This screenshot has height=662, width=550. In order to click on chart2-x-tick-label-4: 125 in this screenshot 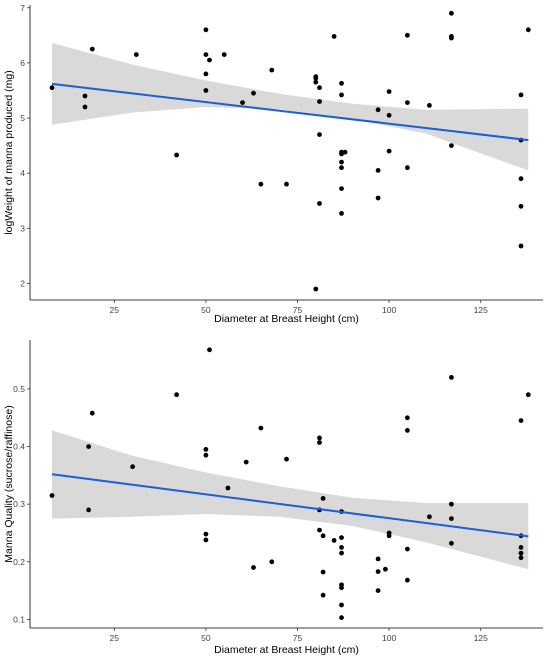, I will do `click(481, 638)`.